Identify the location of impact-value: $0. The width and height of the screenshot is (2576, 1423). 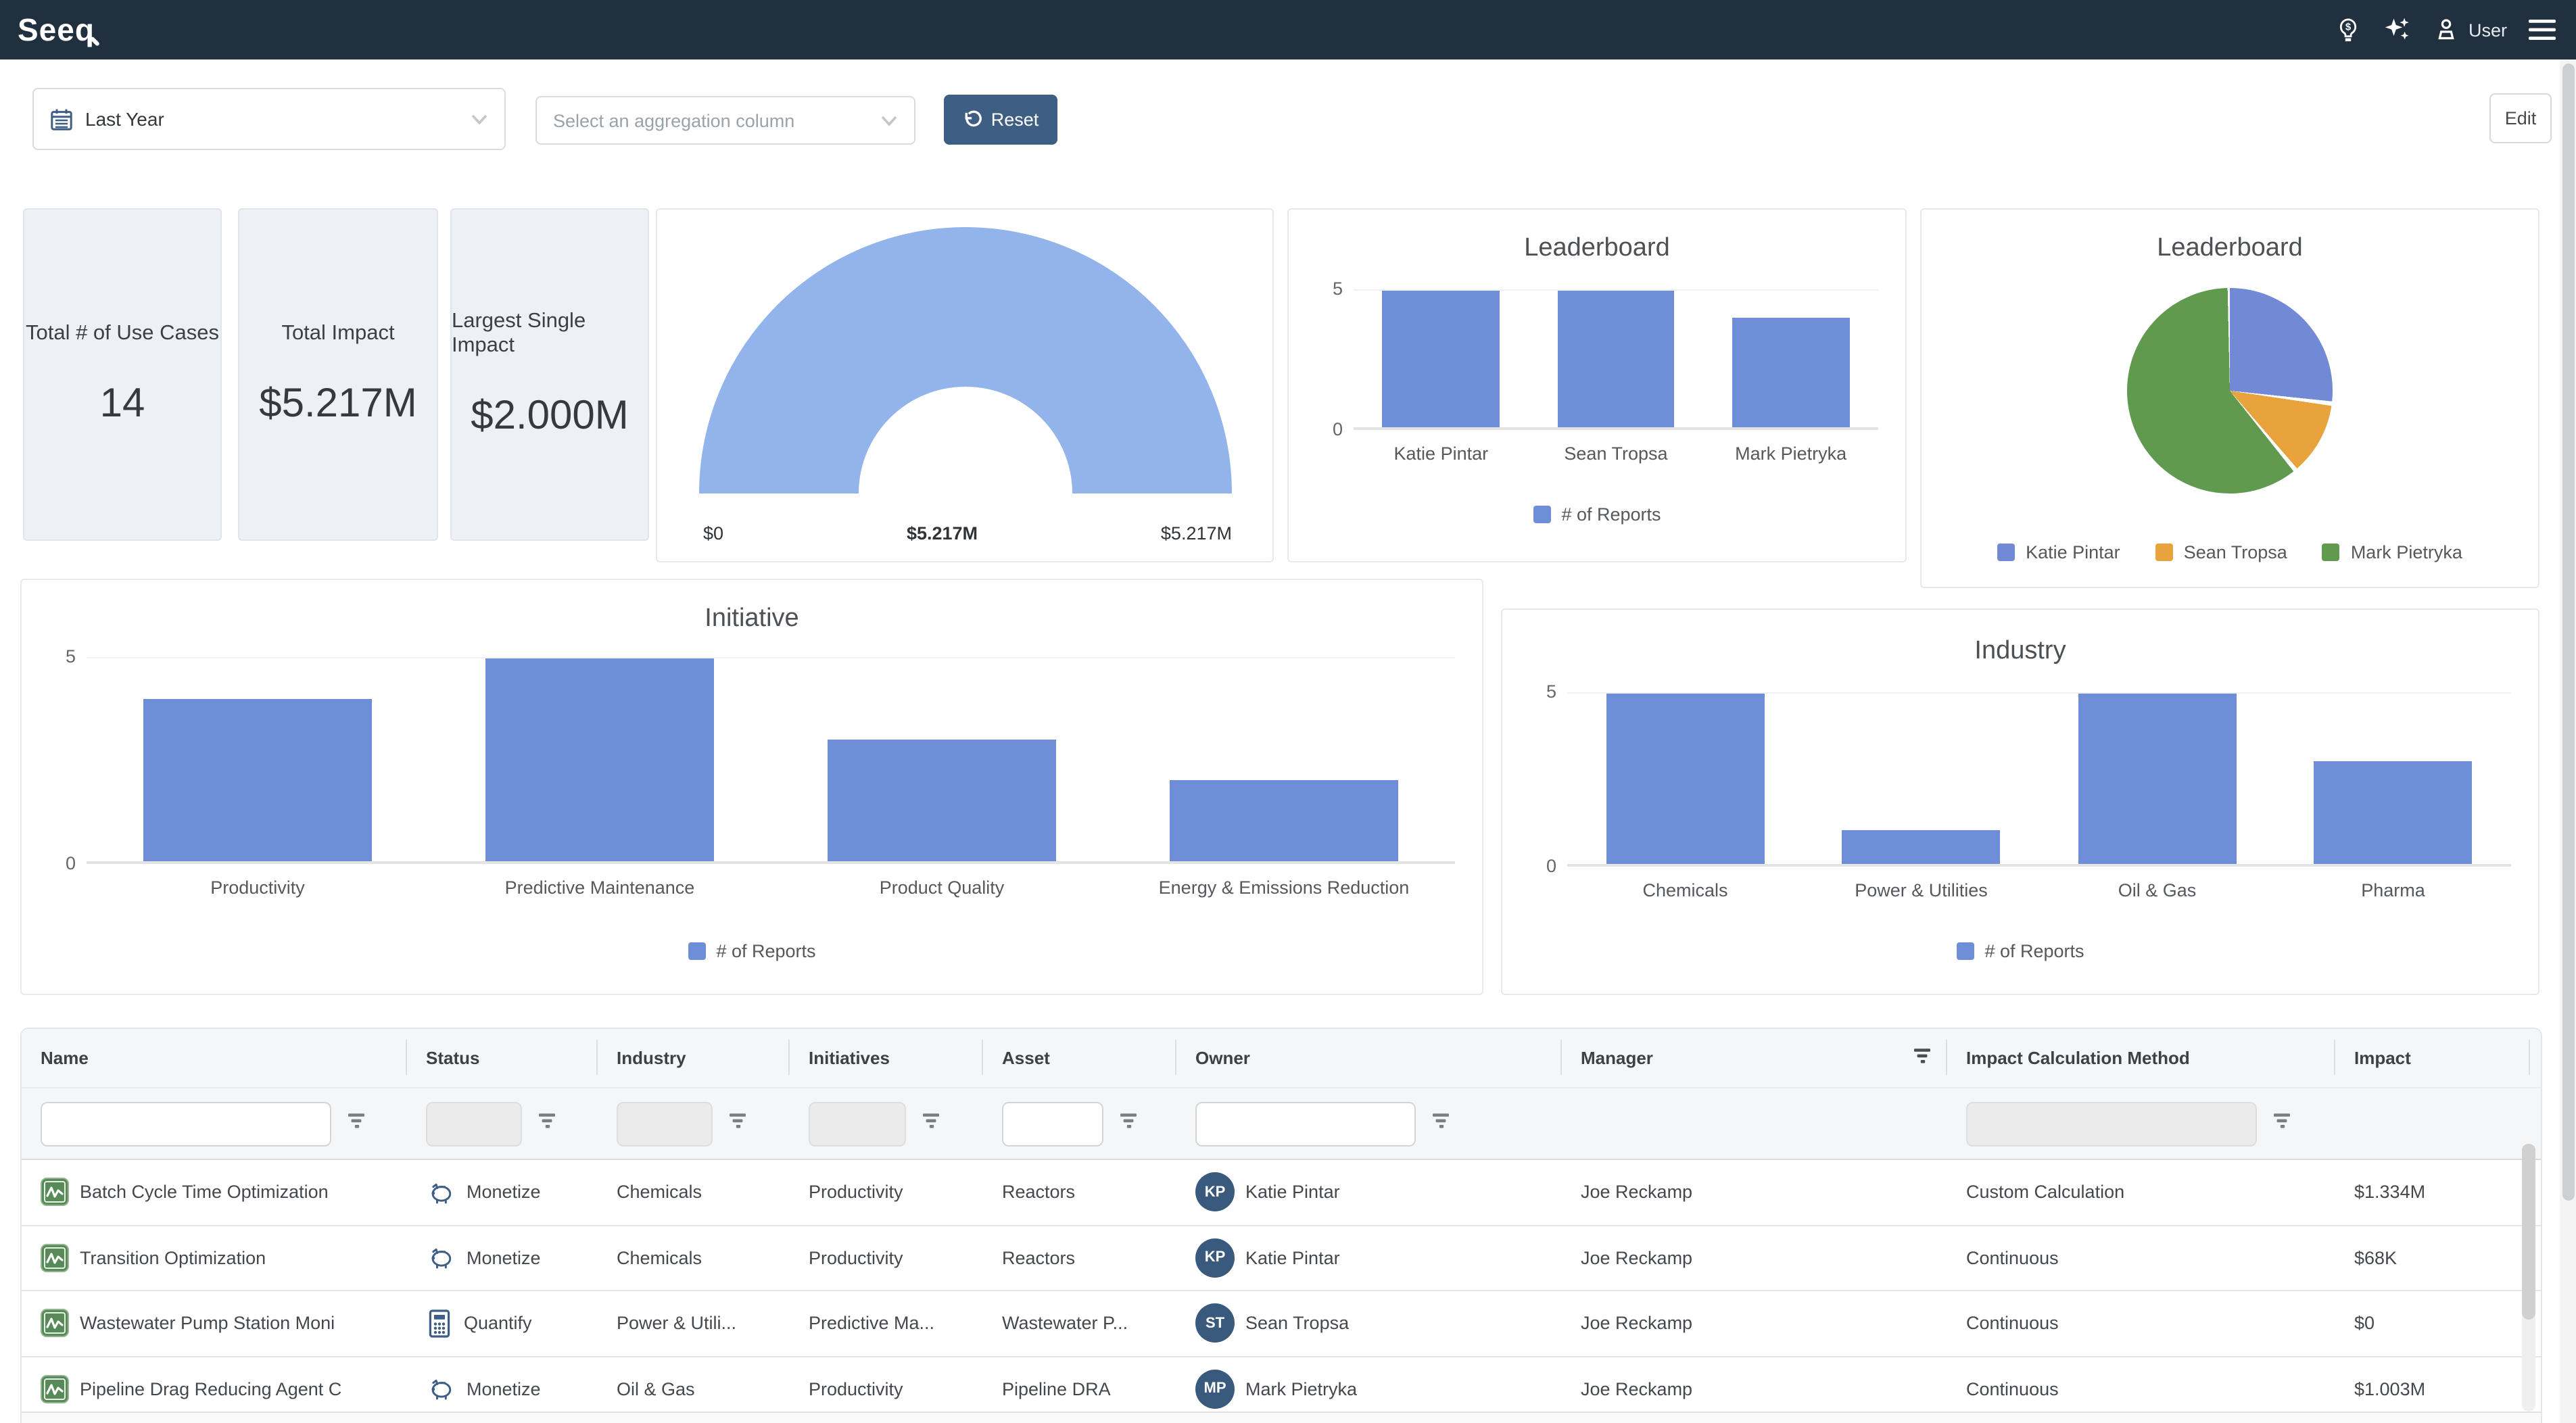
(2364, 1323).